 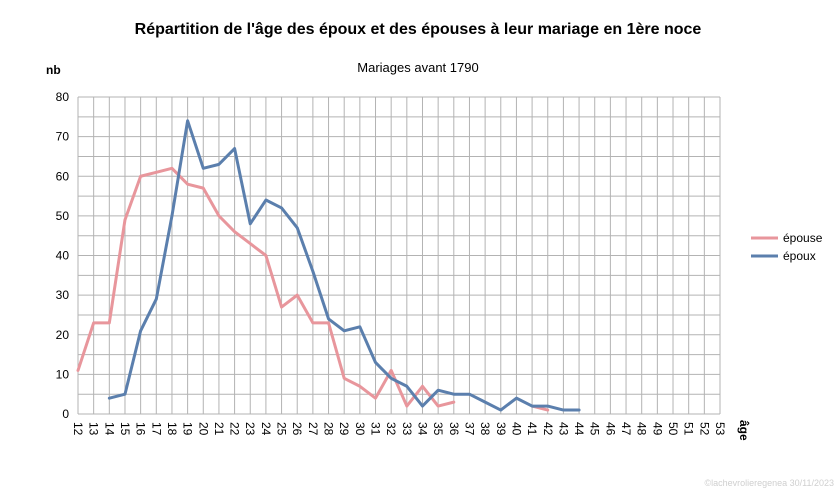 I want to click on x-tick-label: 53, so click(x=720, y=429).